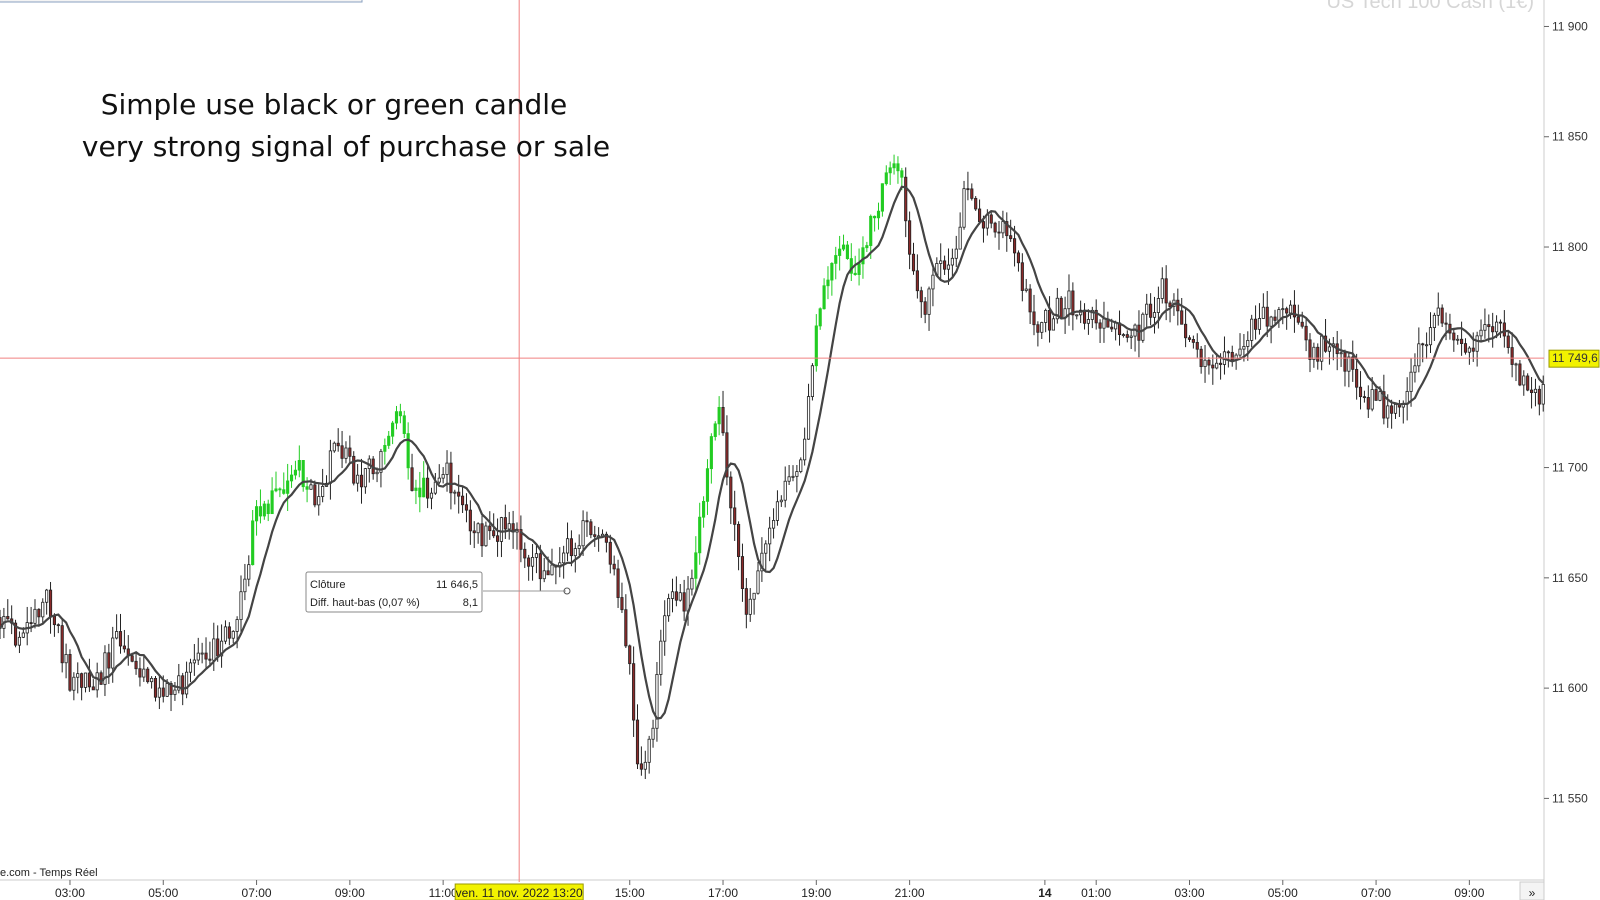 The width and height of the screenshot is (1600, 900). I want to click on tooltip-close-label: Clôture, so click(327, 585).